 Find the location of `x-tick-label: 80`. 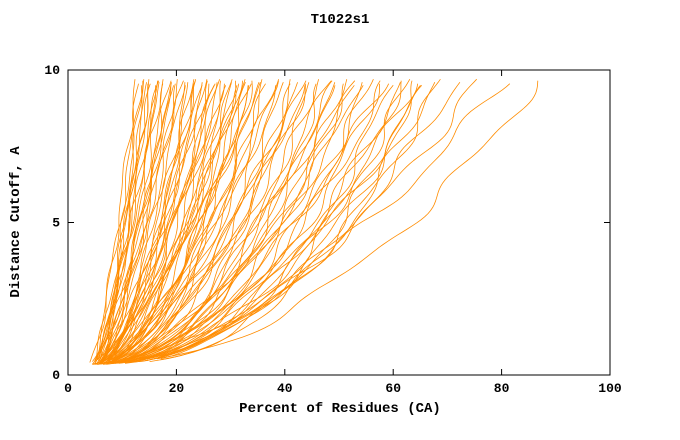

x-tick-label: 80 is located at coordinates (502, 388).